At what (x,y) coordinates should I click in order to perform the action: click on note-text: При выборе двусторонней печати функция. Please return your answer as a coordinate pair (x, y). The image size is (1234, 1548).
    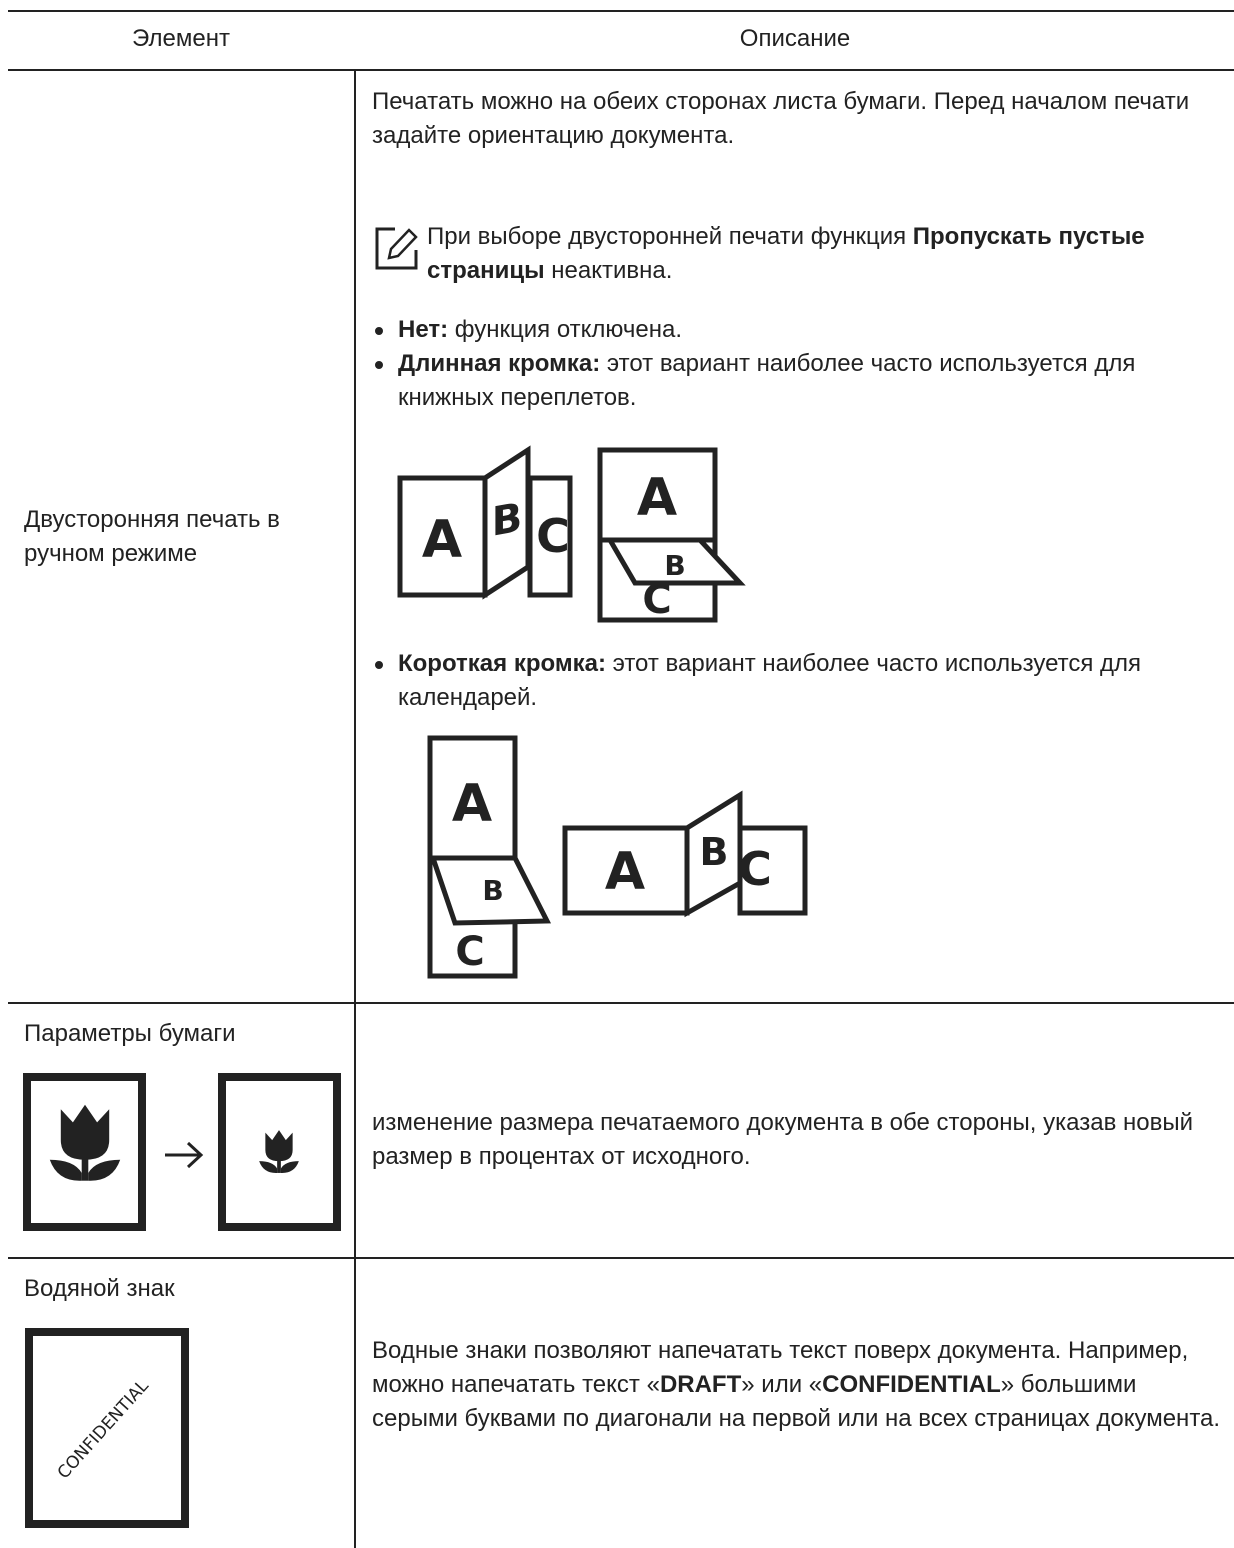
    Looking at the image, I should click on (670, 236).